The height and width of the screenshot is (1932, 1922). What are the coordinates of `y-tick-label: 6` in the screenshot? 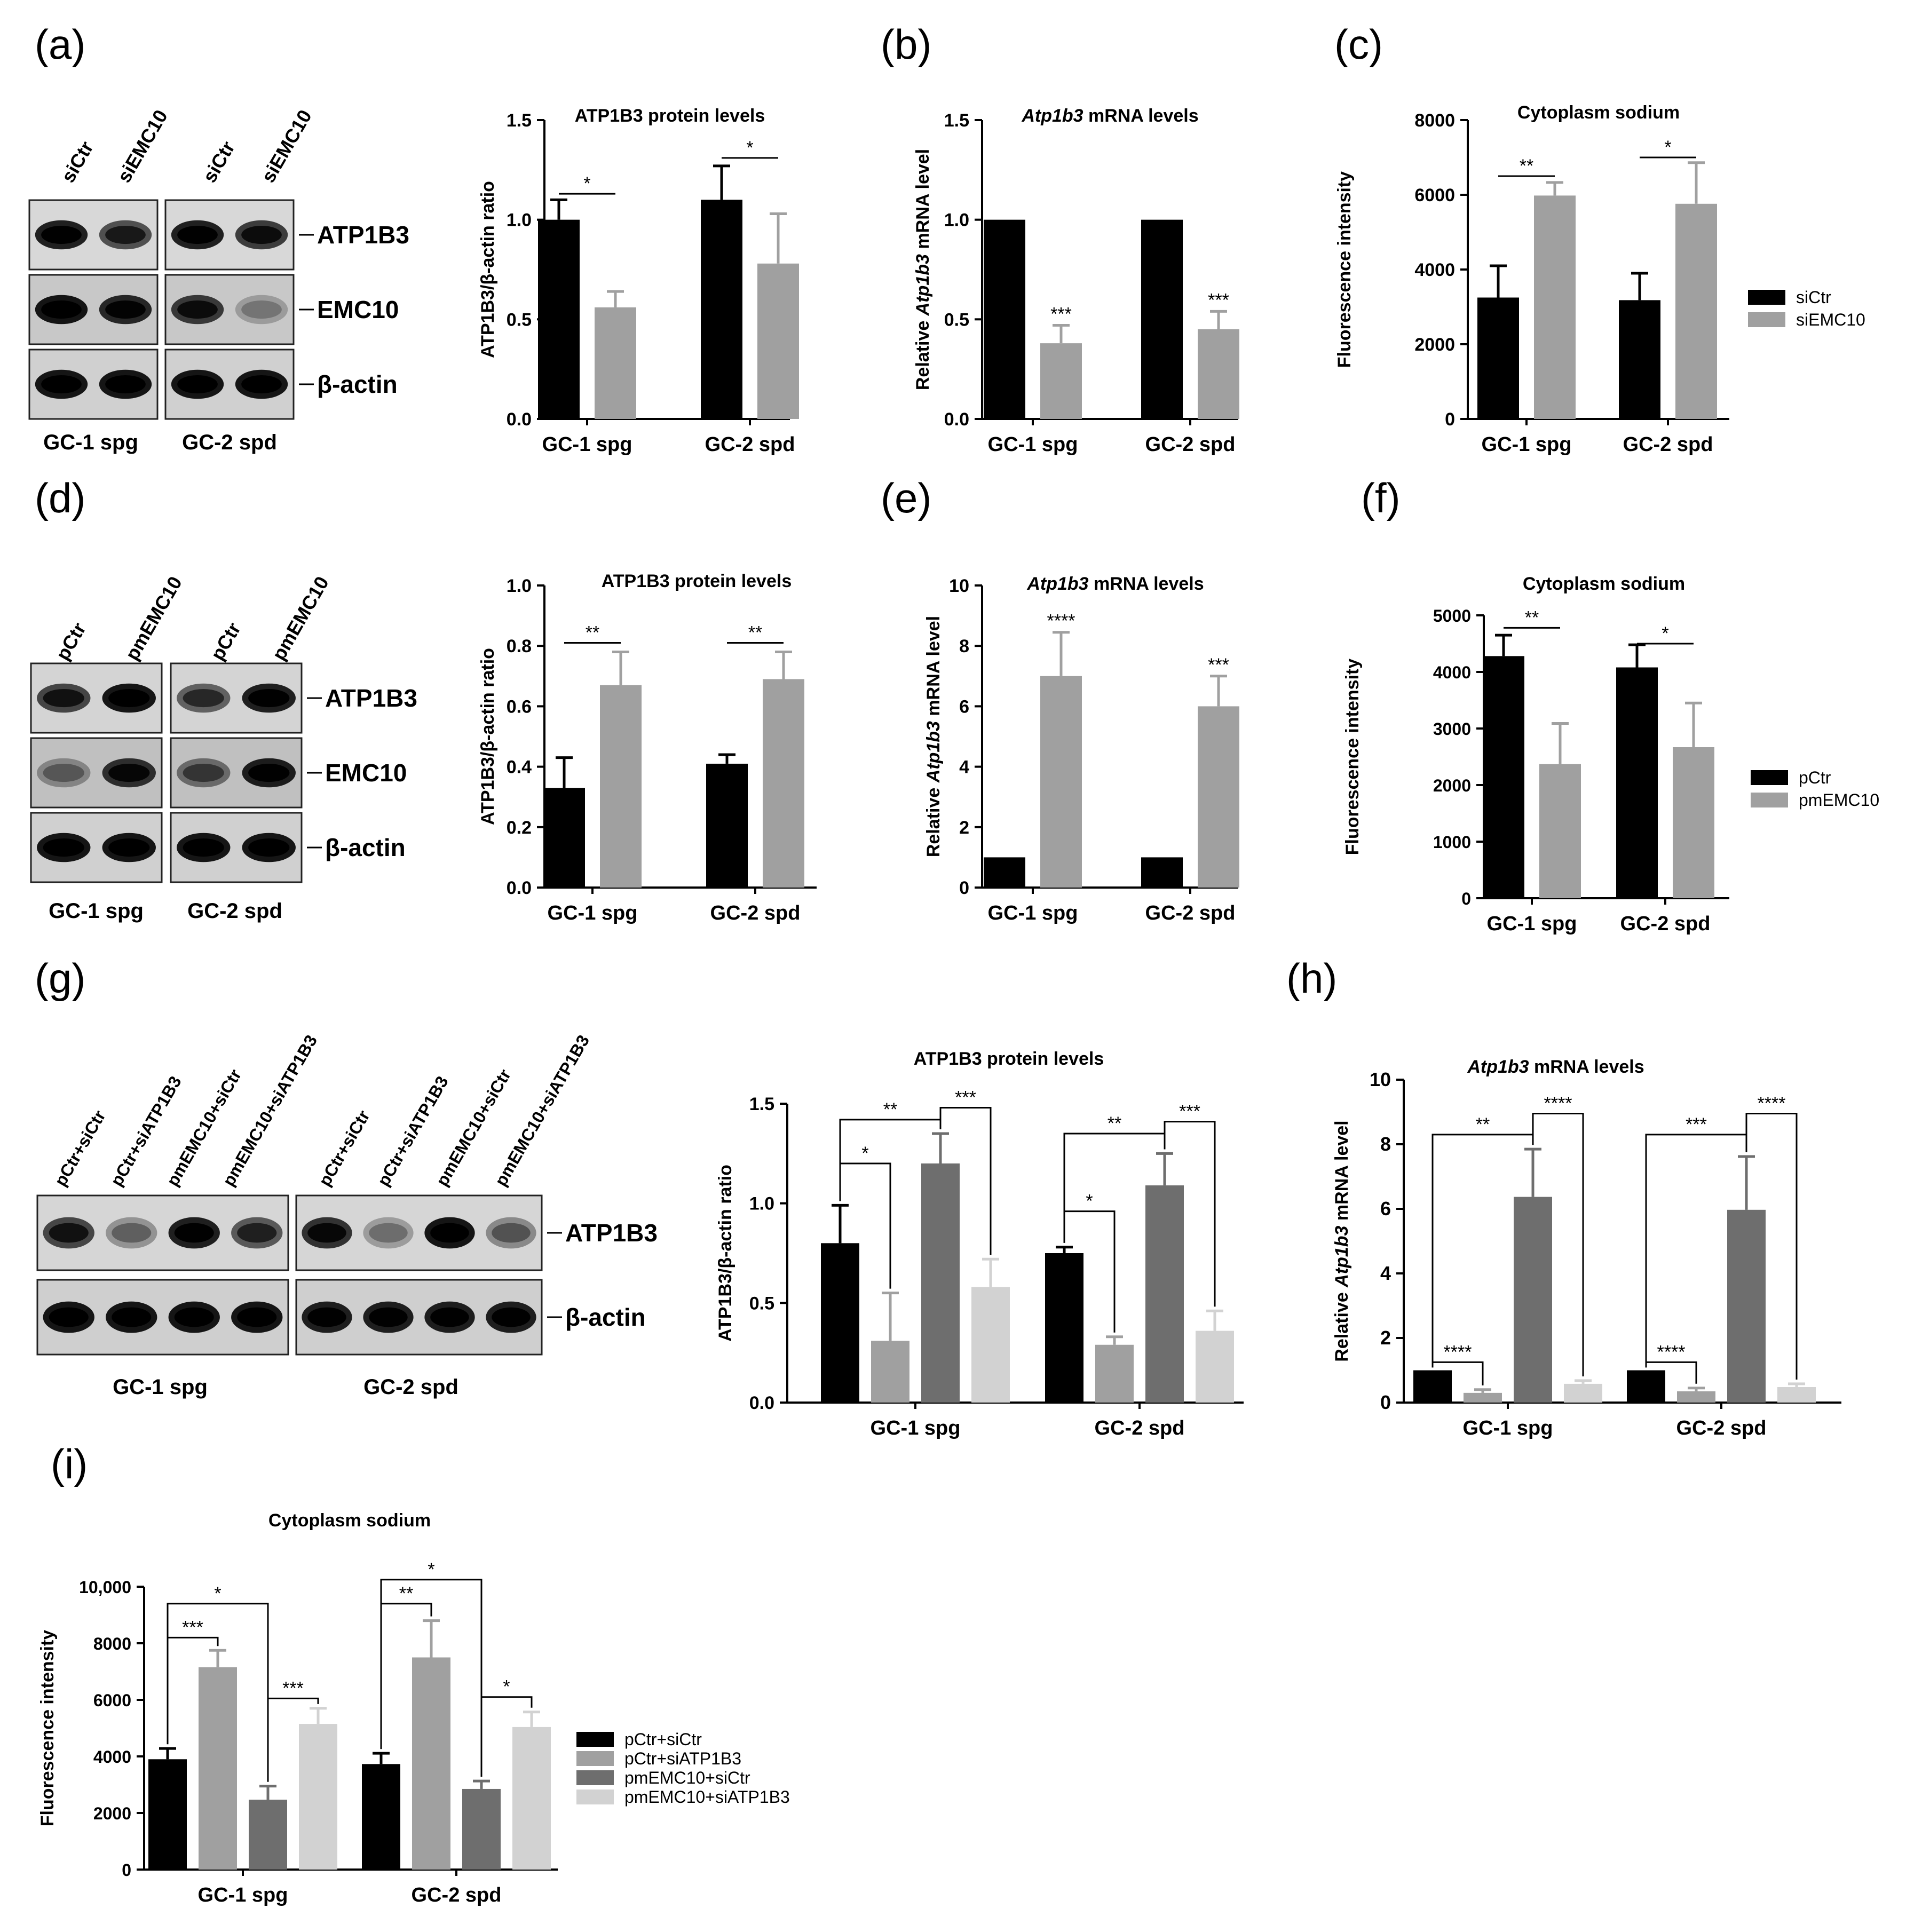 It's located at (964, 706).